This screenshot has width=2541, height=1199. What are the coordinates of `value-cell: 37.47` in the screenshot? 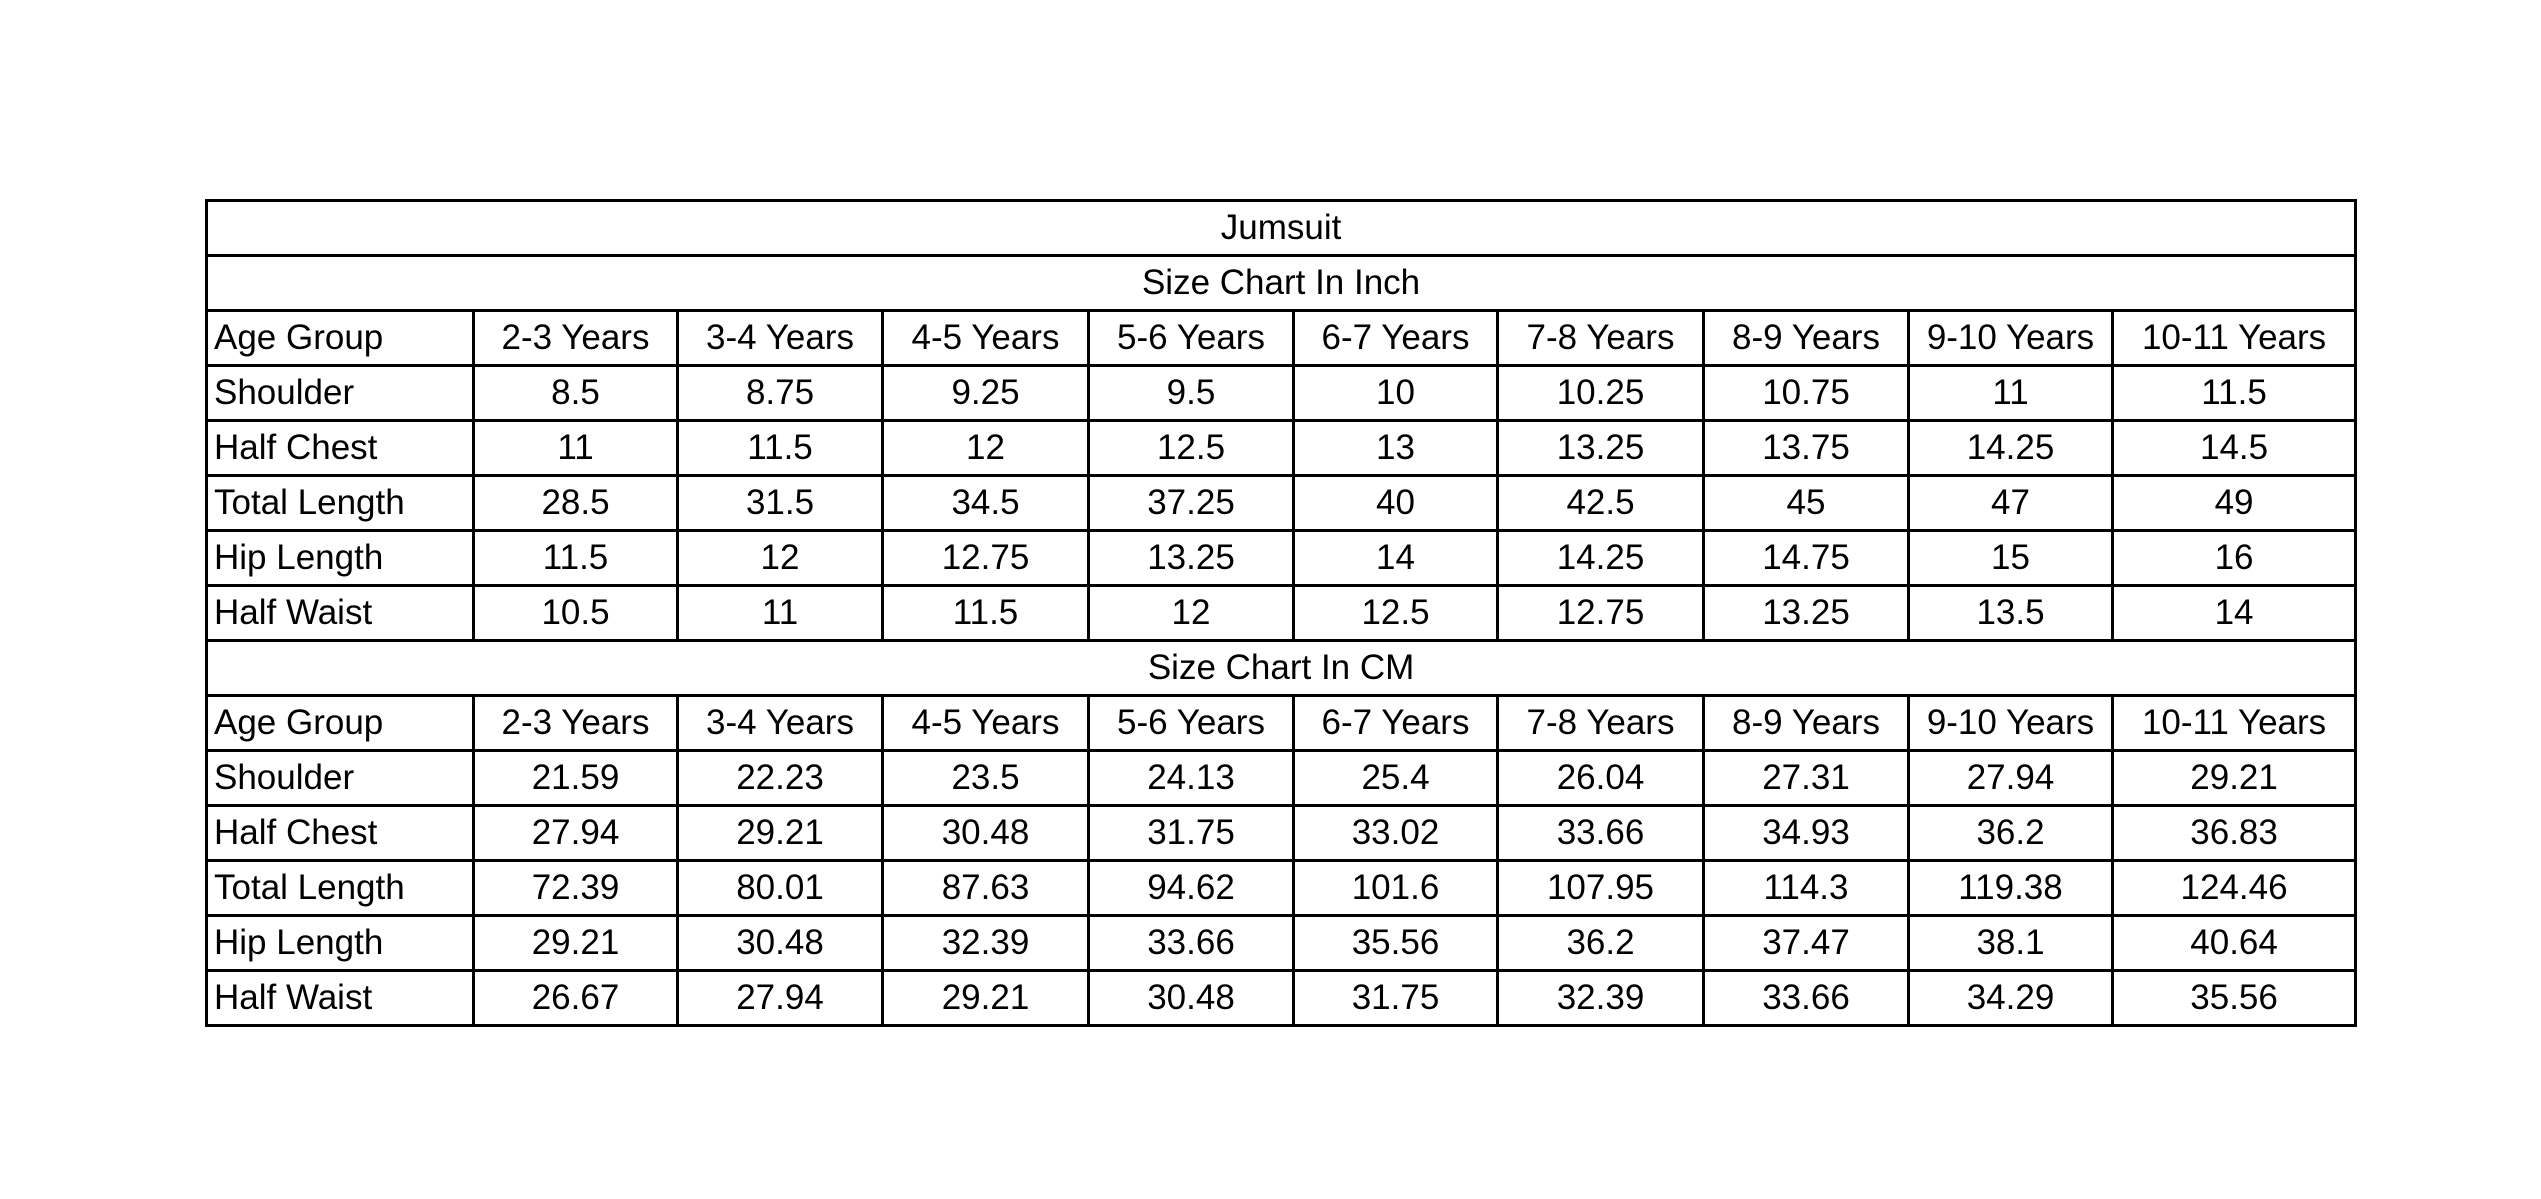 It's located at (1806, 943).